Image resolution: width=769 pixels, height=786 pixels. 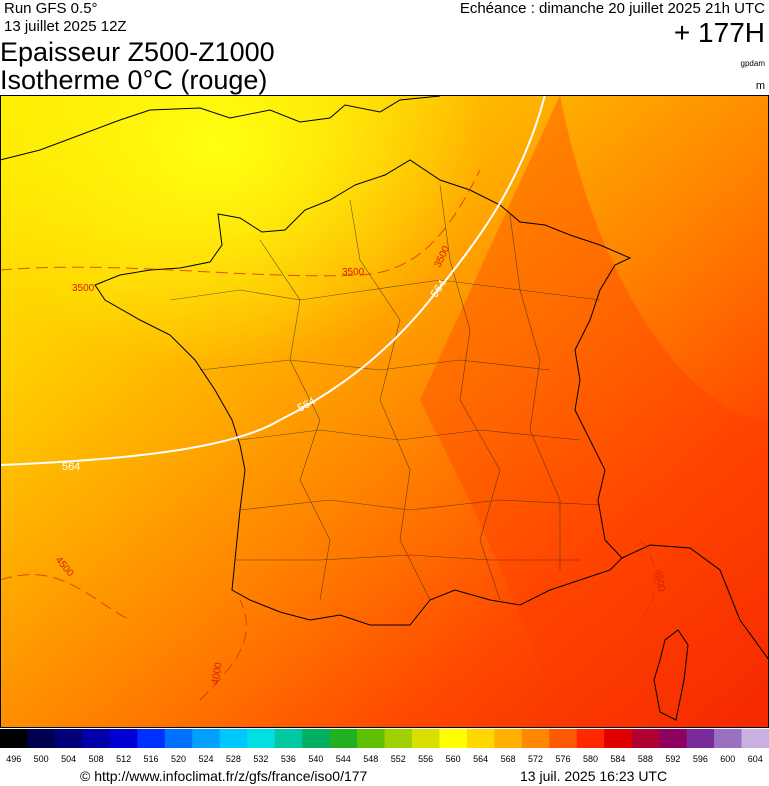 What do you see at coordinates (220, 128) in the screenshot?
I see `coastline-uk` at bounding box center [220, 128].